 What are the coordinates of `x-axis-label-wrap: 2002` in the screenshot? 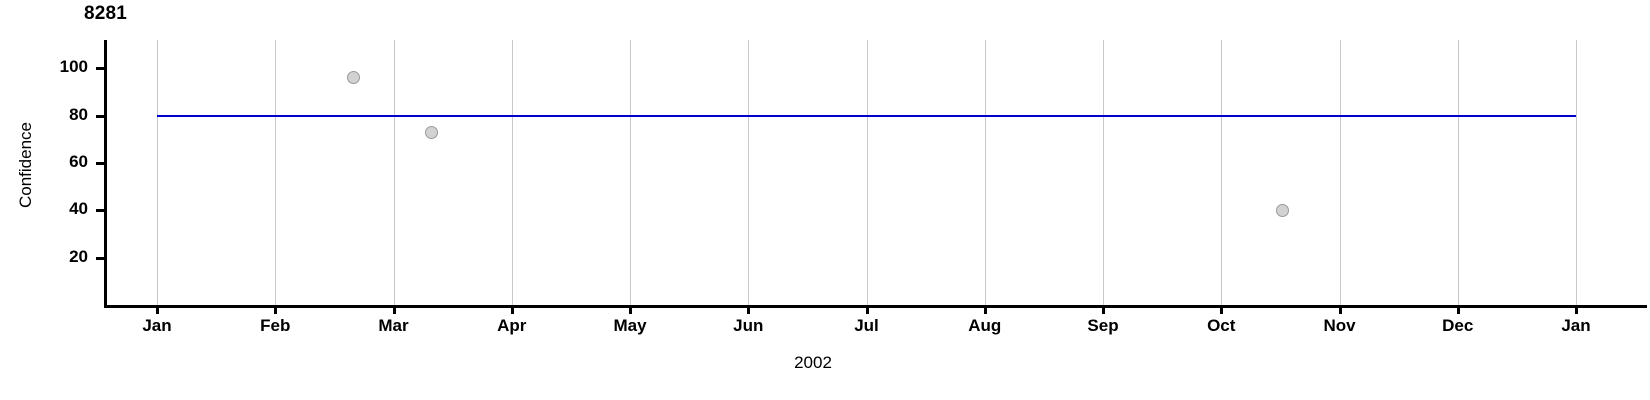 It's located at (825, 363).